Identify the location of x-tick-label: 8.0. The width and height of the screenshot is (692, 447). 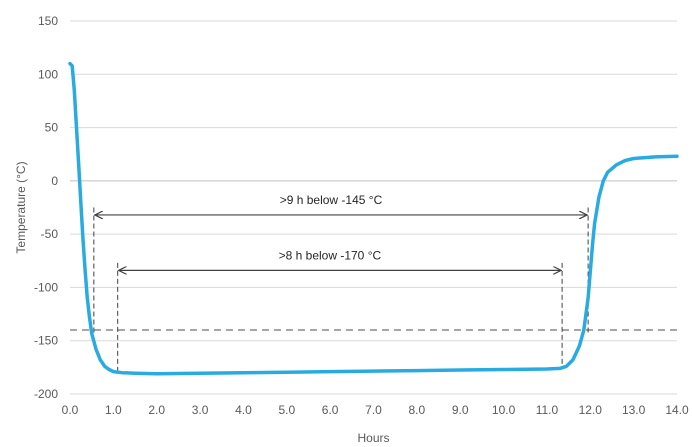
(417, 410).